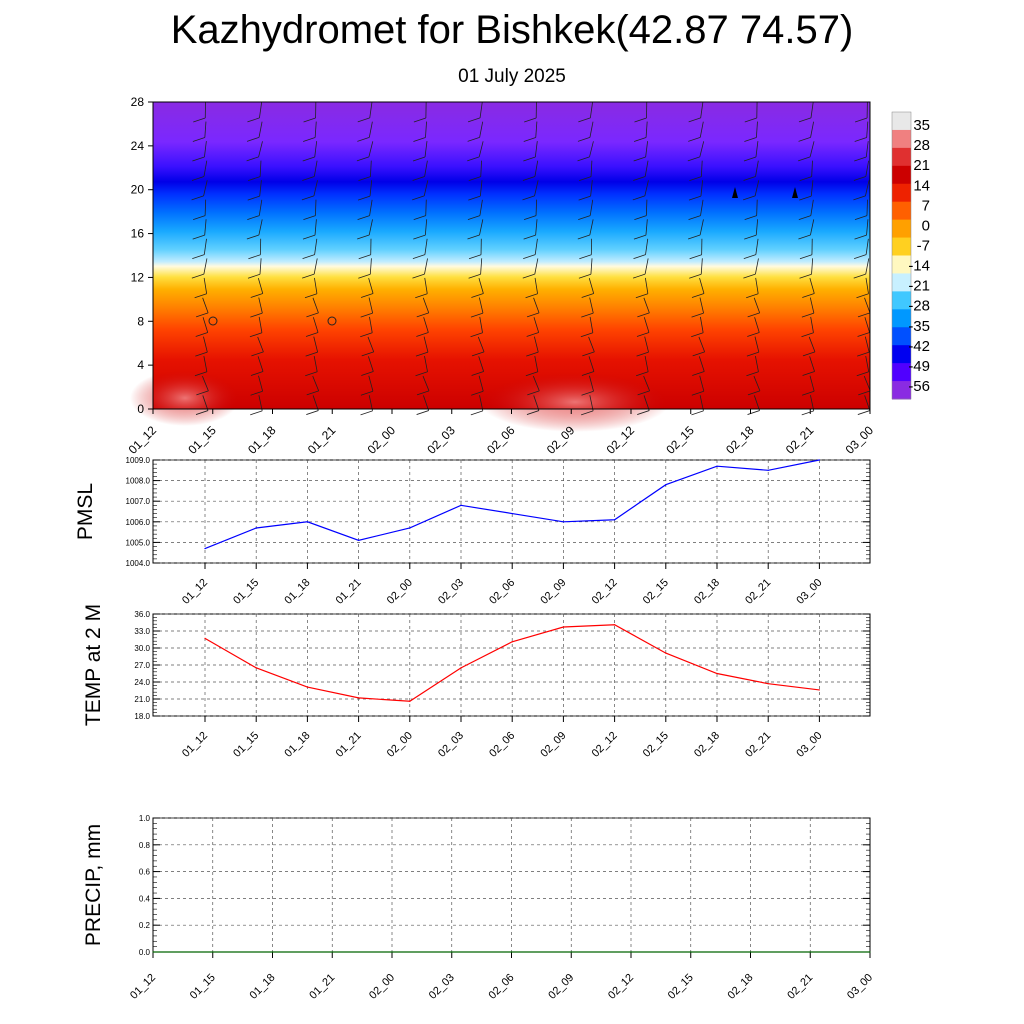  Describe the element at coordinates (553, 745) in the screenshot. I see `x-tick-label: 02_09` at that location.